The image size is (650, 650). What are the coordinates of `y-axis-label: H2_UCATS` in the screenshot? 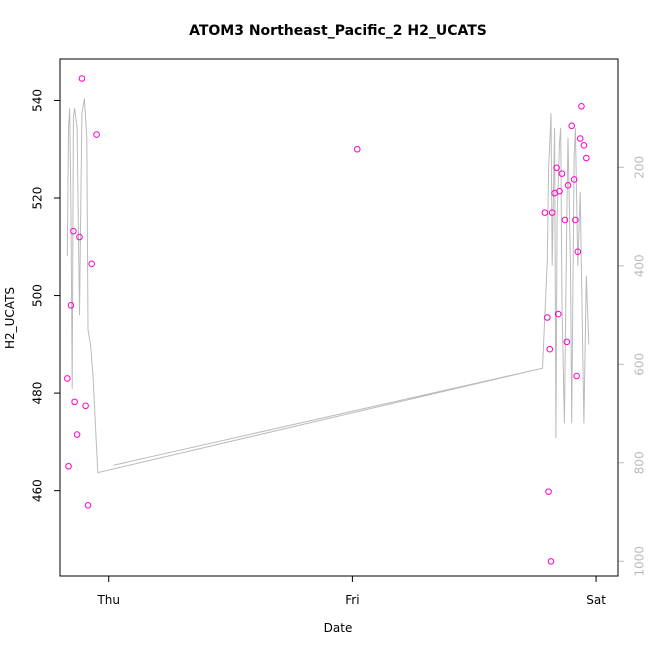 It's located at (10, 318).